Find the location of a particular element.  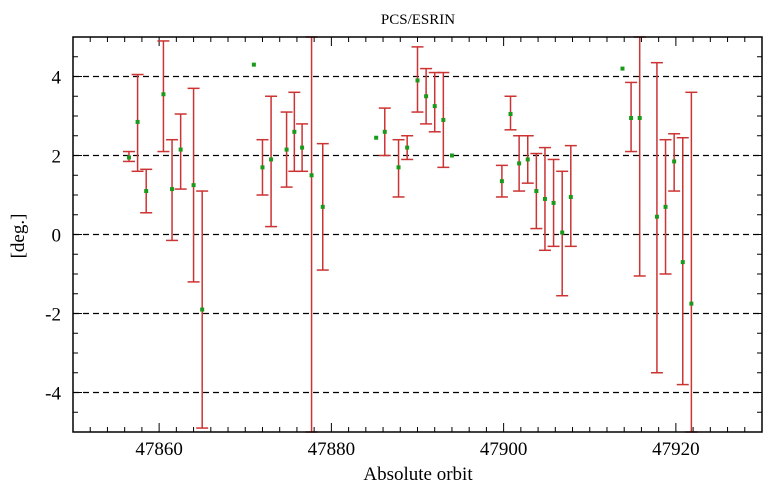

x-tick-labels: 47860 47880 47900 47920 is located at coordinates (417, 449).